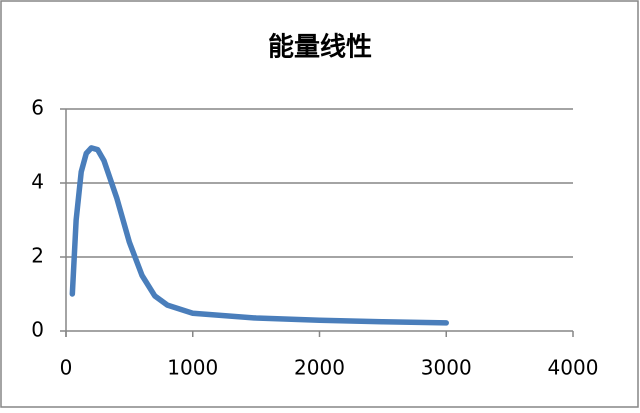 The width and height of the screenshot is (640, 413). I want to click on y-tick-label: 2, so click(37, 256).